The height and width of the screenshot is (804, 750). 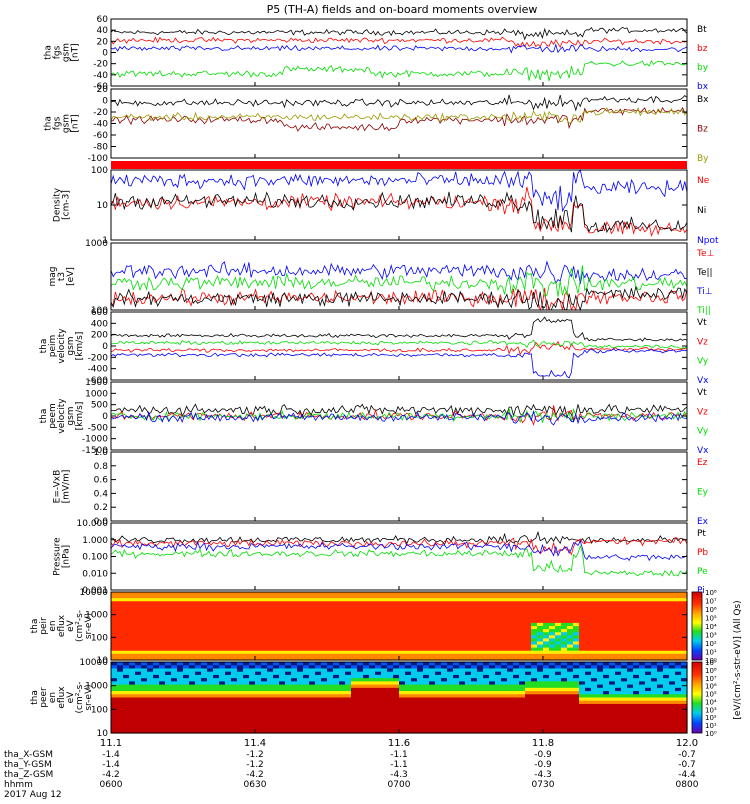 I want to click on series-fgs-gsm-bz, so click(x=399, y=42).